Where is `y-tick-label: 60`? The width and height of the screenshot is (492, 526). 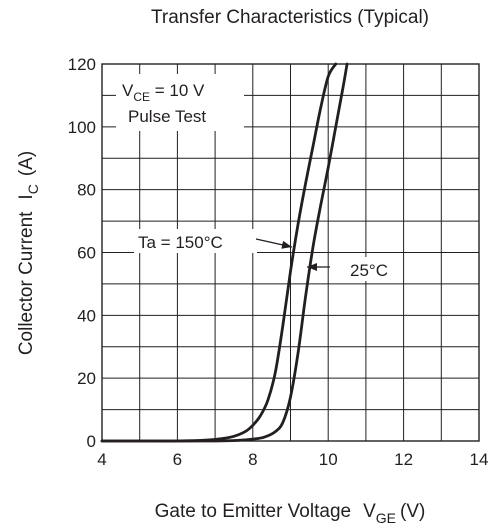
y-tick-label: 60 is located at coordinates (86, 253).